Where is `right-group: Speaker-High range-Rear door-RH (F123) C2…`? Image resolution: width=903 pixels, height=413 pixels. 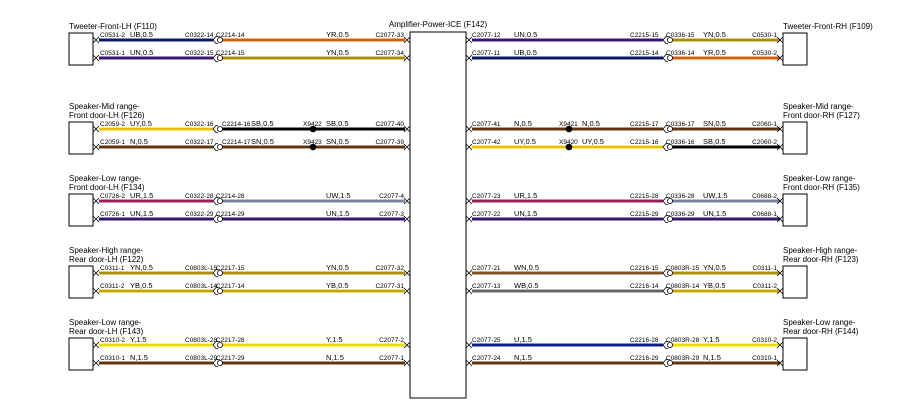
right-group: Speaker-High range-Rear door-RH (F123) C2… is located at coordinates (662, 272).